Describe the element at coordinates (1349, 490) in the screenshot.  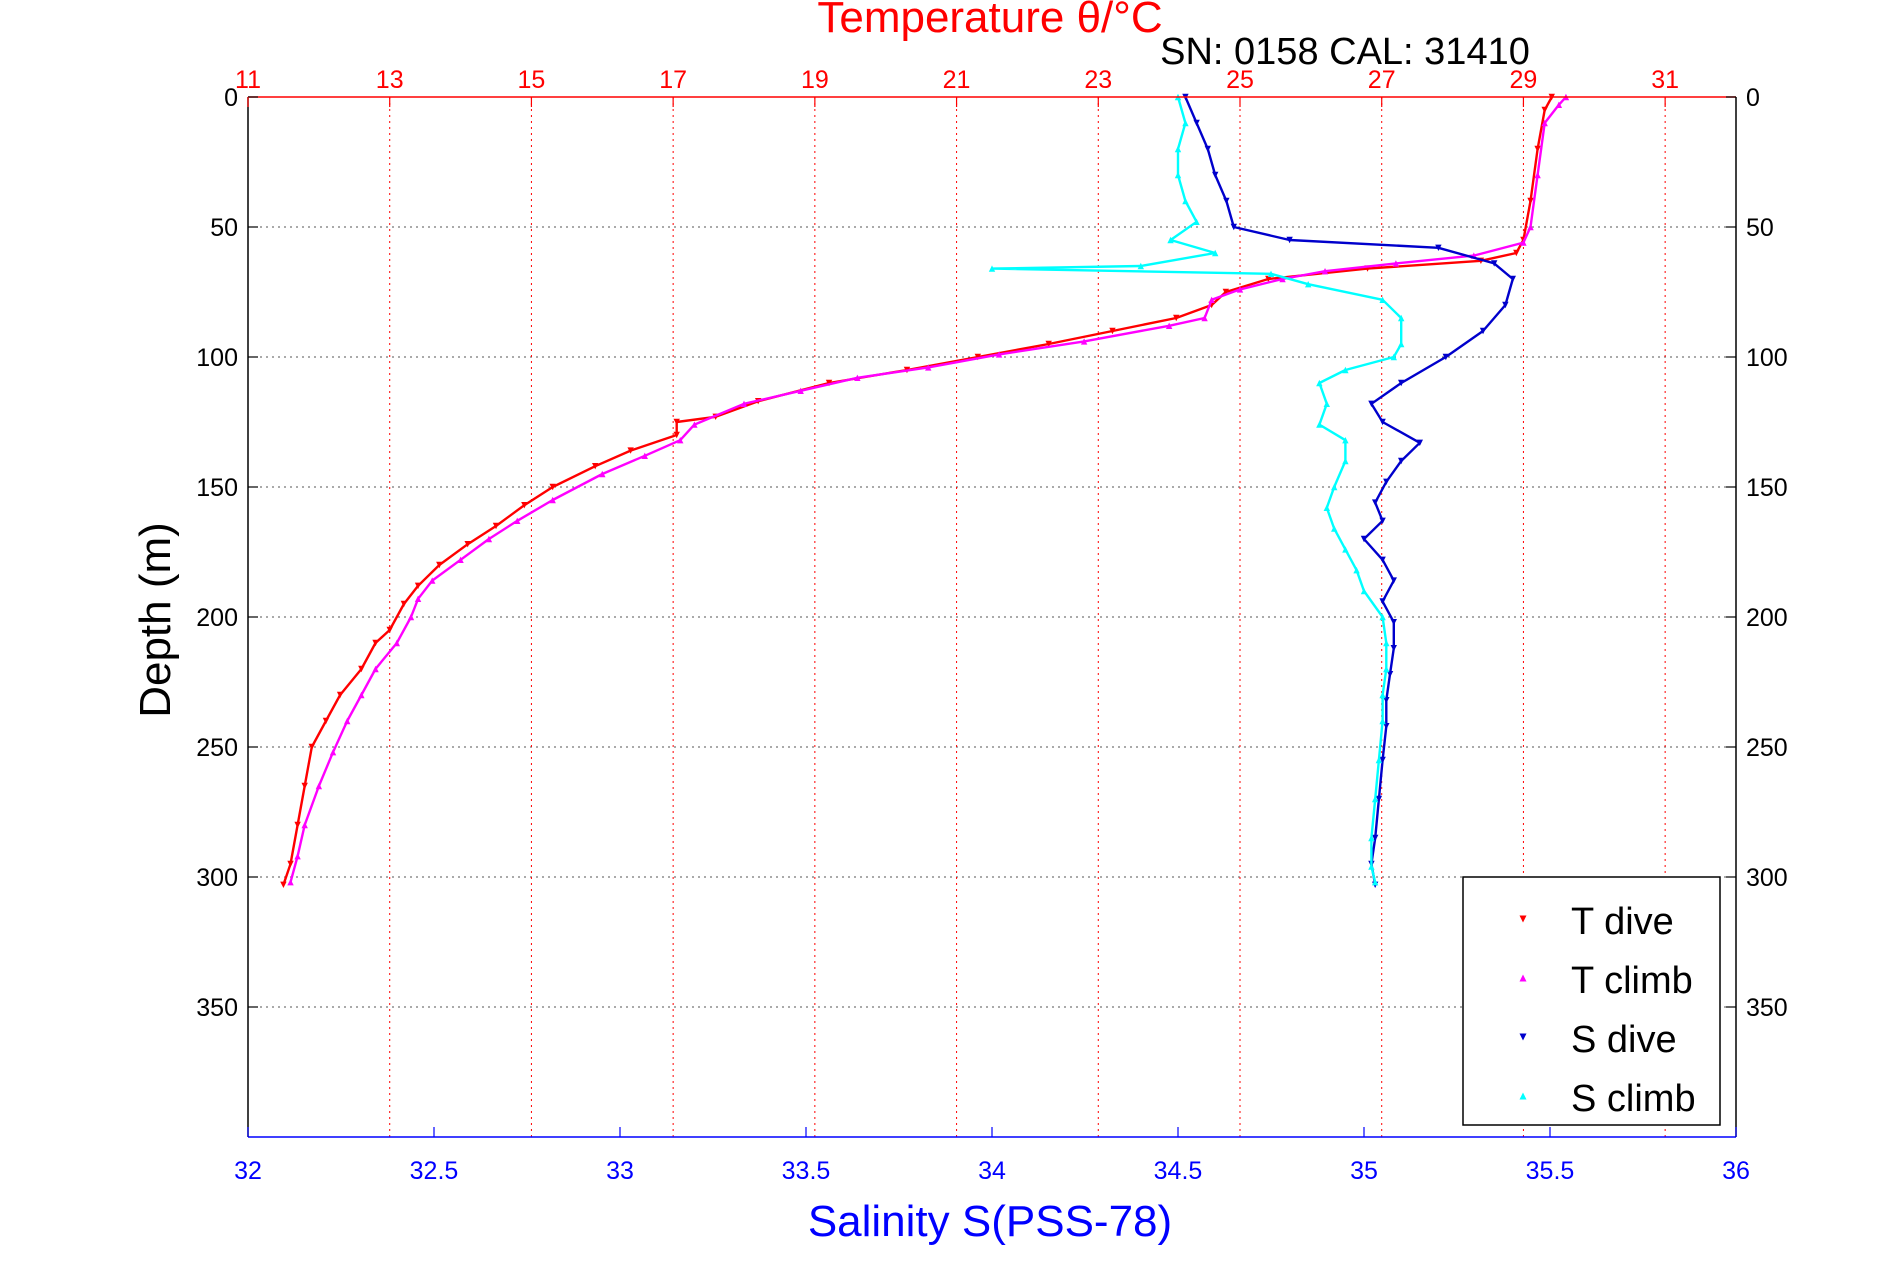
I see `series-s-dive` at that location.